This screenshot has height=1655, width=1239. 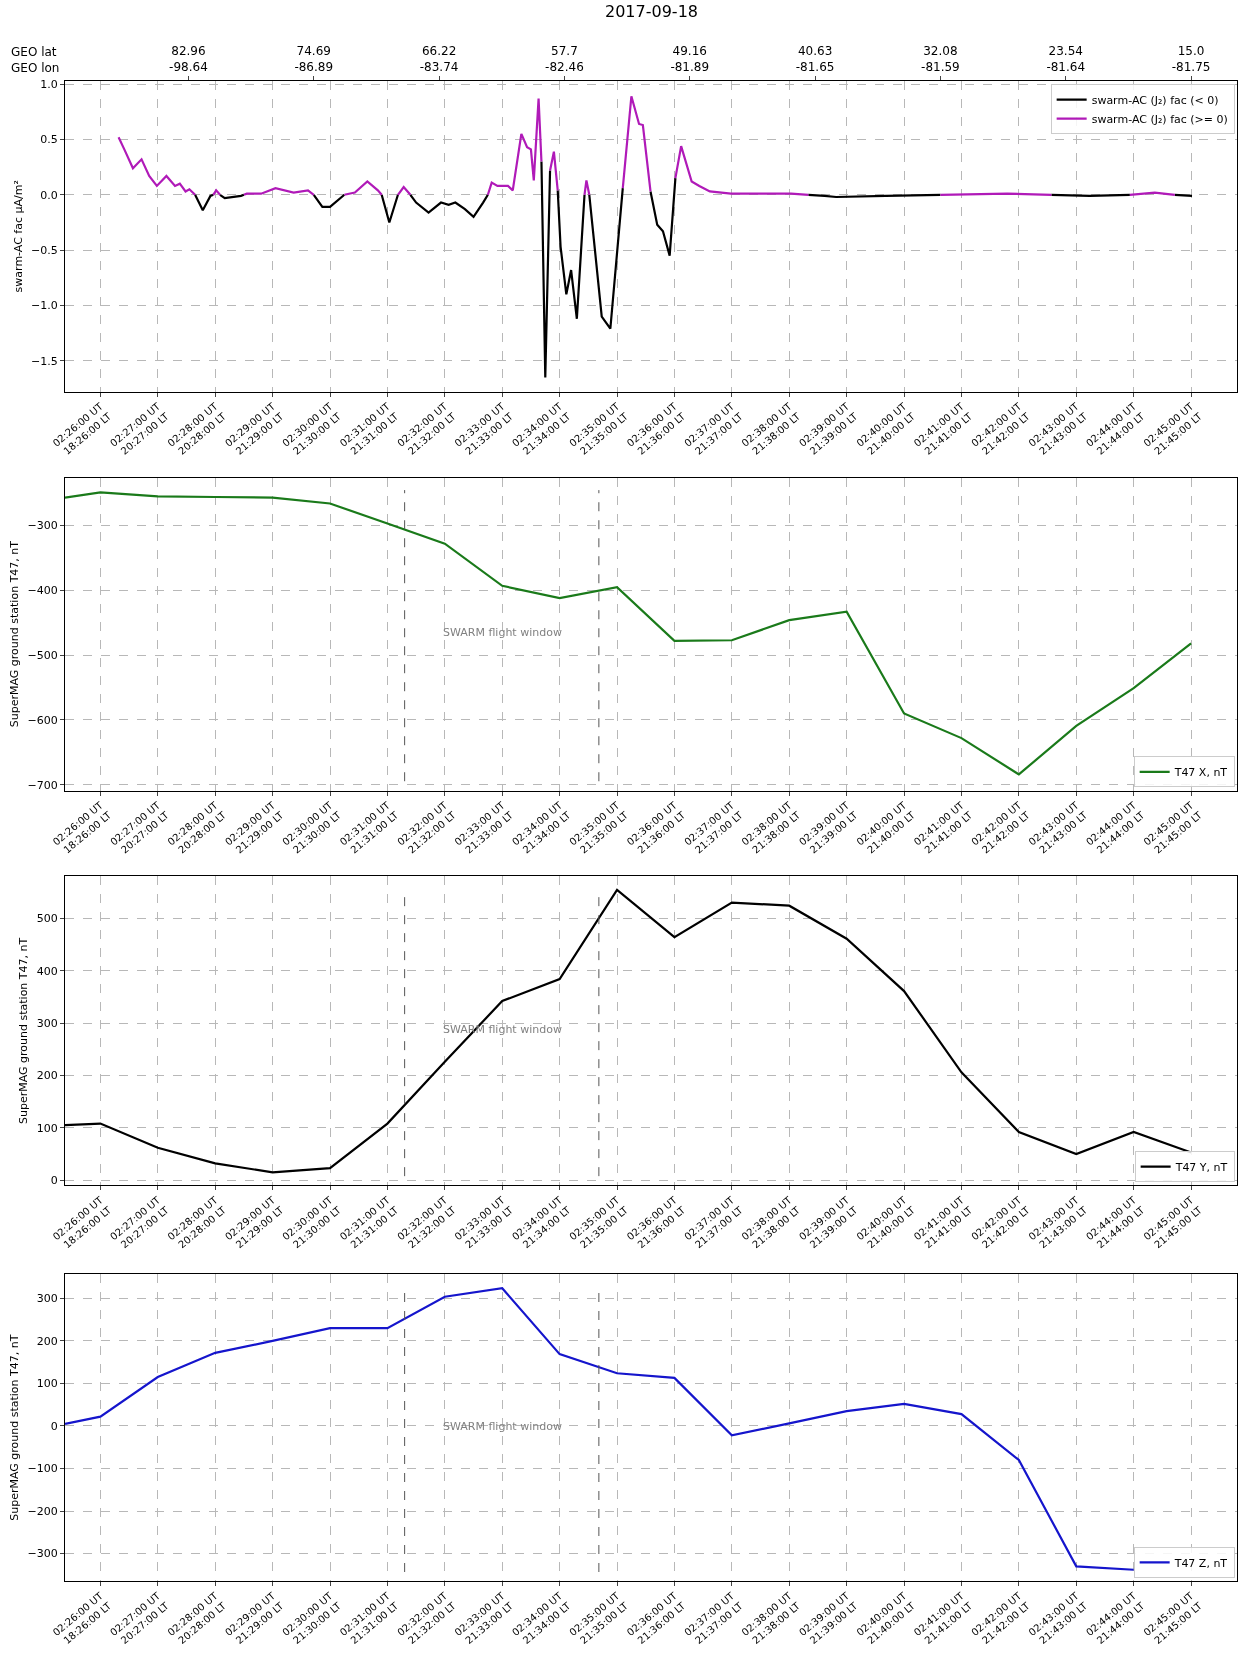 What do you see at coordinates (1159, 119) in the screenshot?
I see `legend-label: swarm-AC (J₂) fac (>= 0)` at bounding box center [1159, 119].